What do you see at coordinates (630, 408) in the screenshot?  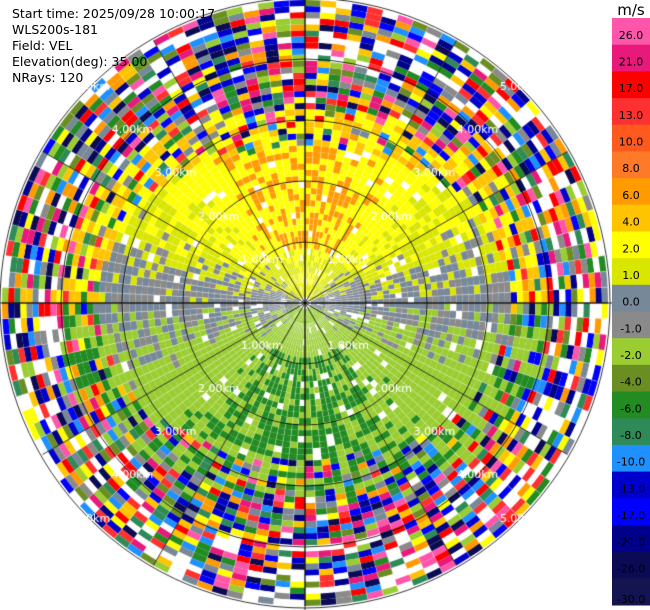 I see `colorbar-tick-label: -6.0` at bounding box center [630, 408].